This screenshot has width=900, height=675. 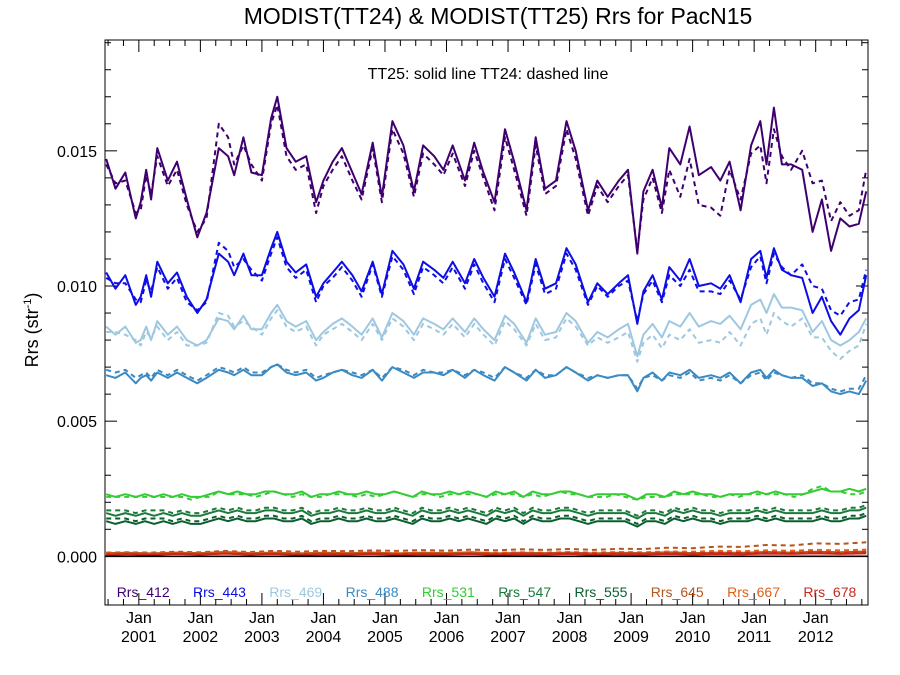 What do you see at coordinates (219, 592) in the screenshot?
I see `legend-entry: Rrs_443` at bounding box center [219, 592].